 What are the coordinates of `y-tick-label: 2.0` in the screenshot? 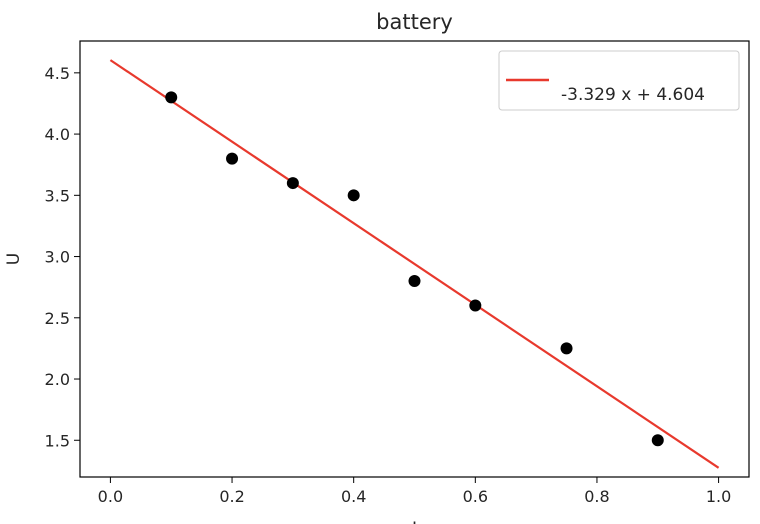 It's located at (57, 379).